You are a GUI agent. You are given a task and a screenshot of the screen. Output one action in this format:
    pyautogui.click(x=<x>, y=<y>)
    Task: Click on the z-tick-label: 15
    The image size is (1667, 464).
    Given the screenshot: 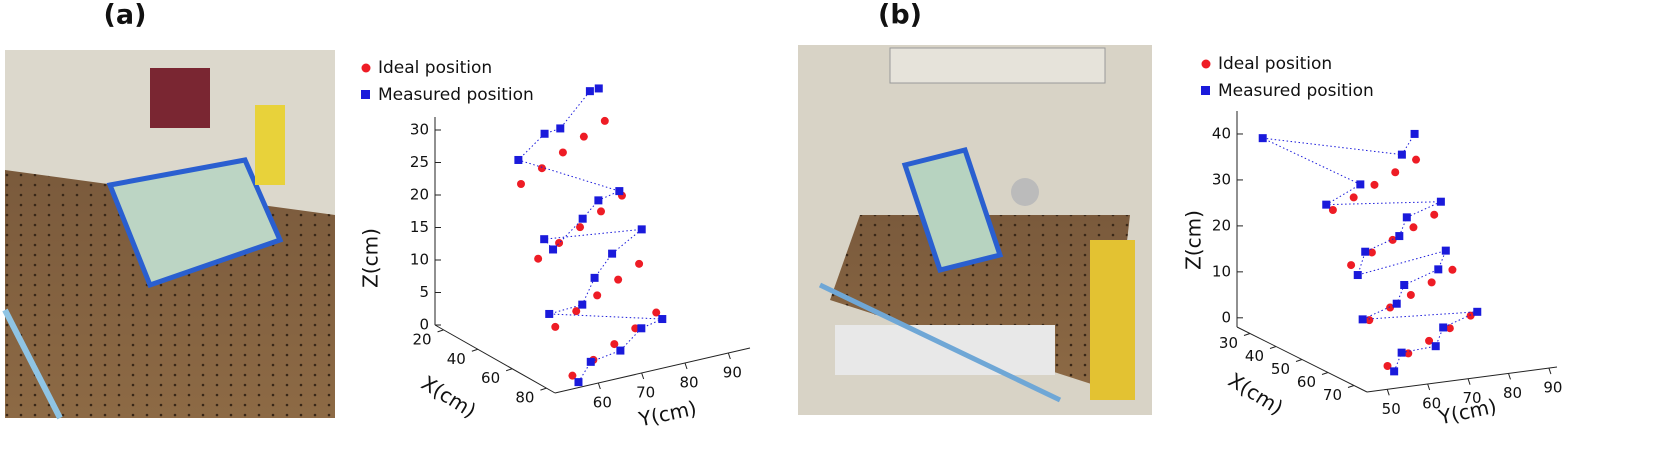 What is the action you would take?
    pyautogui.click(x=419, y=227)
    